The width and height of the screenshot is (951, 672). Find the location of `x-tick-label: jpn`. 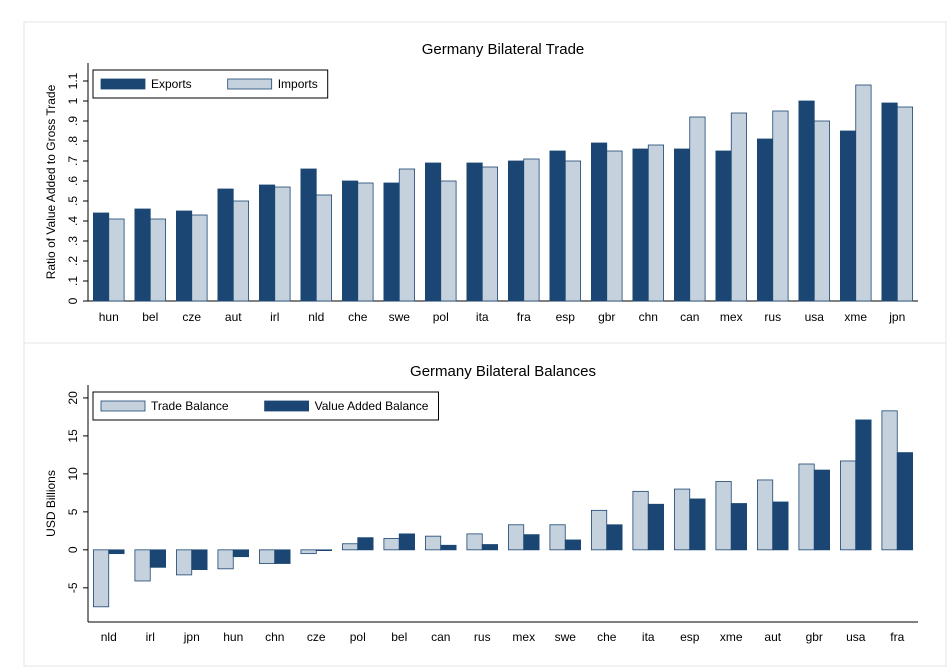

x-tick-label: jpn is located at coordinates (191, 637).